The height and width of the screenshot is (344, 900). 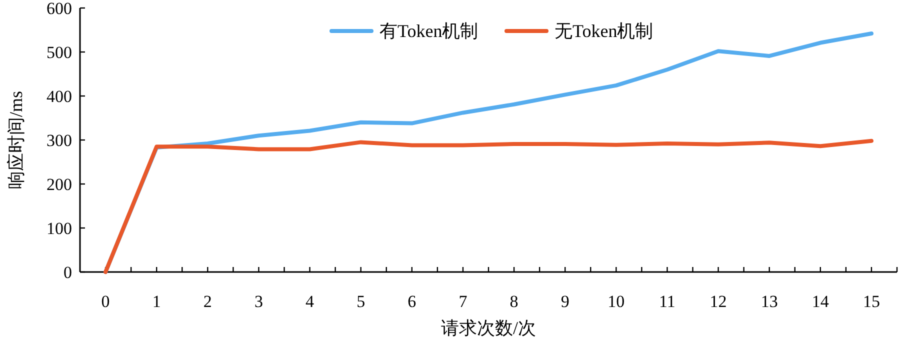 I want to click on x-tick-label: 6, so click(x=412, y=301).